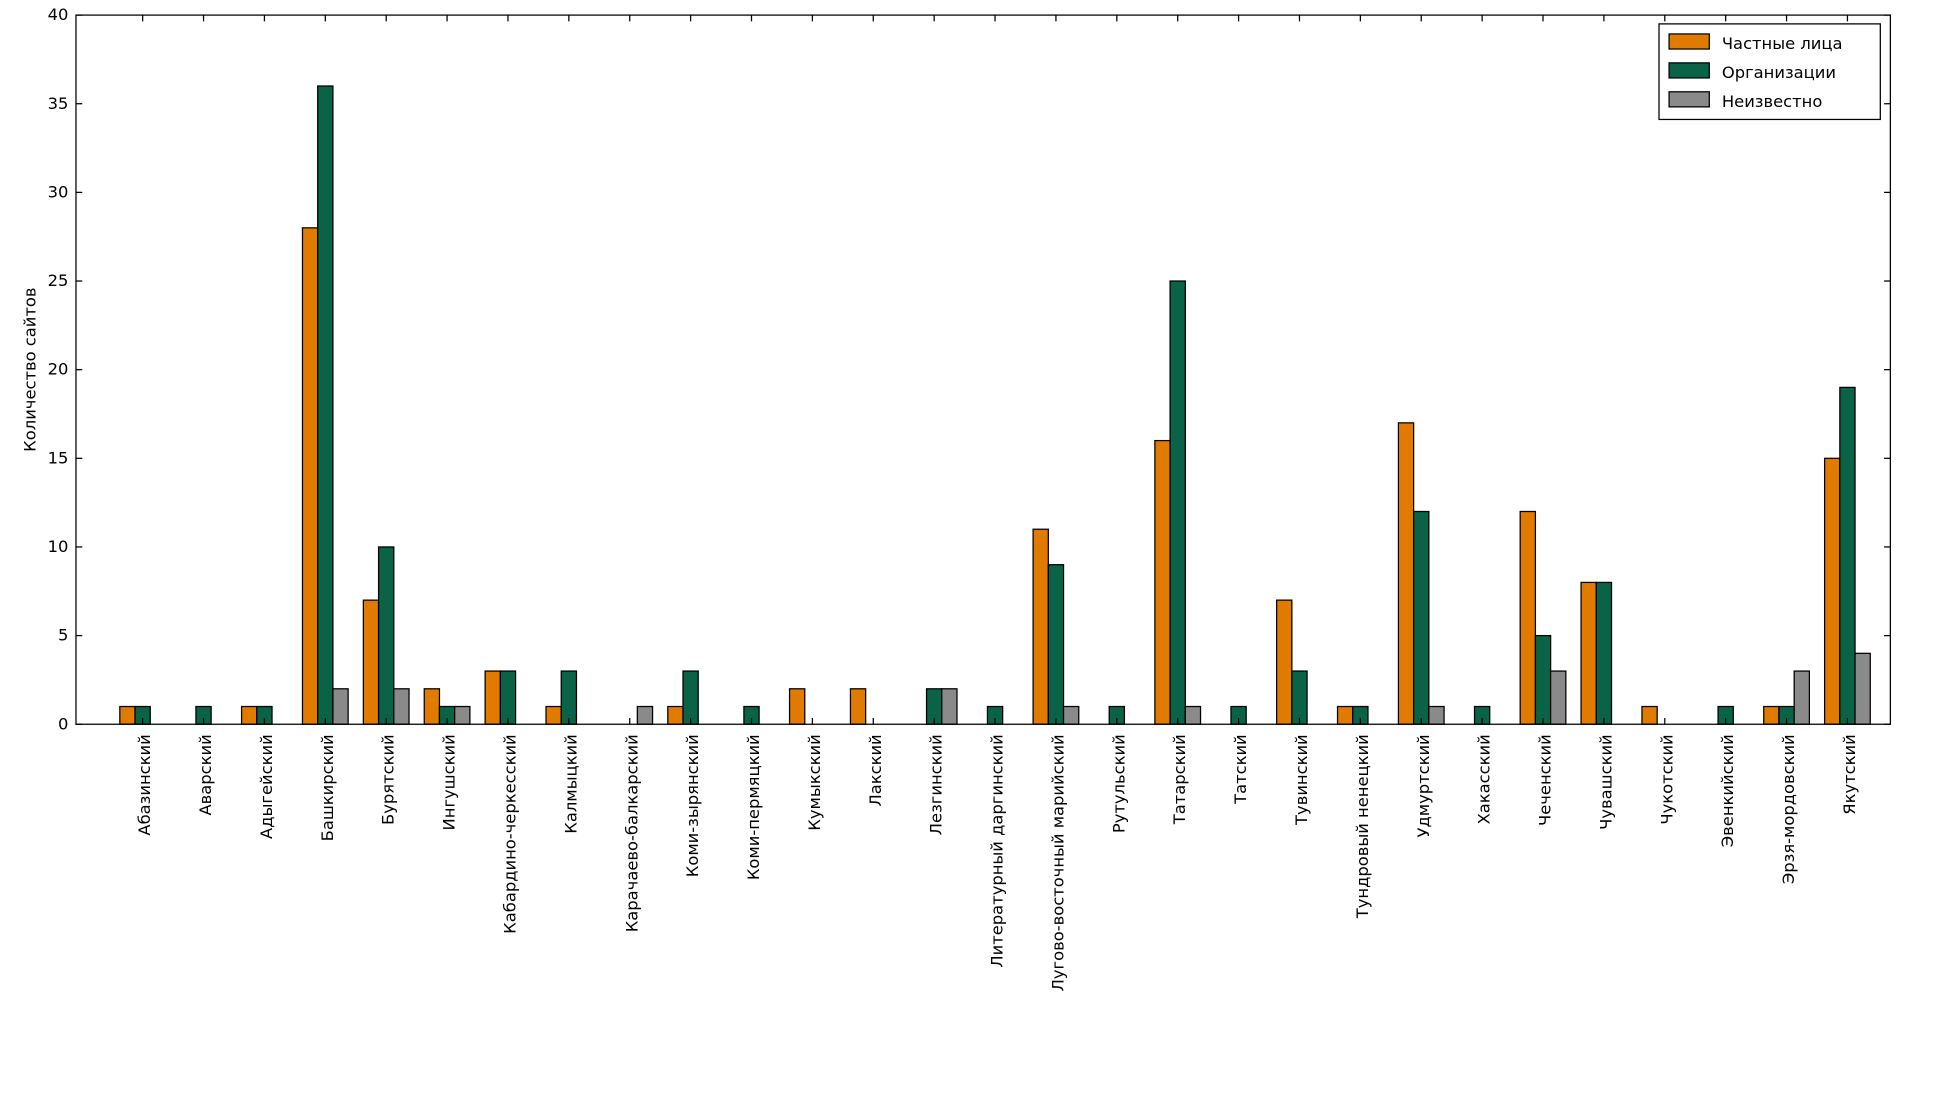  What do you see at coordinates (205, 774) in the screenshot?
I see `x-tick-label: Аварский` at bounding box center [205, 774].